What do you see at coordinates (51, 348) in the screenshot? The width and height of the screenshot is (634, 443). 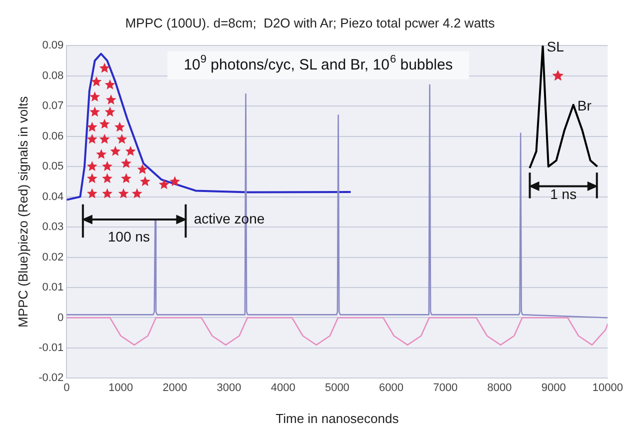 I see `y-tick-label: -0.01` at bounding box center [51, 348].